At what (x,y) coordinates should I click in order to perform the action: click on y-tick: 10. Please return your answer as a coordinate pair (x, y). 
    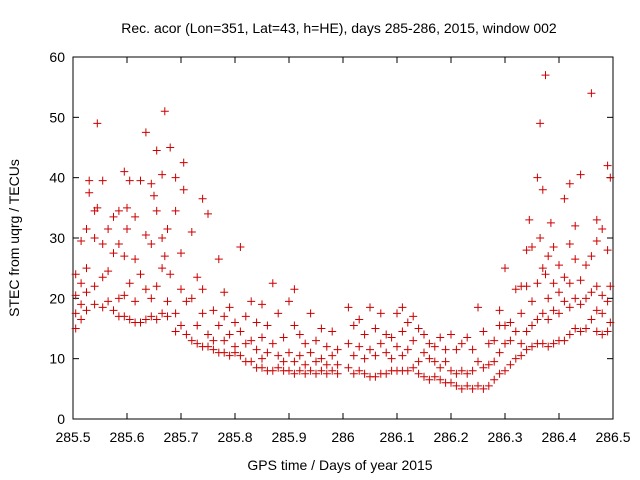
    Looking at the image, I should click on (331, 359).